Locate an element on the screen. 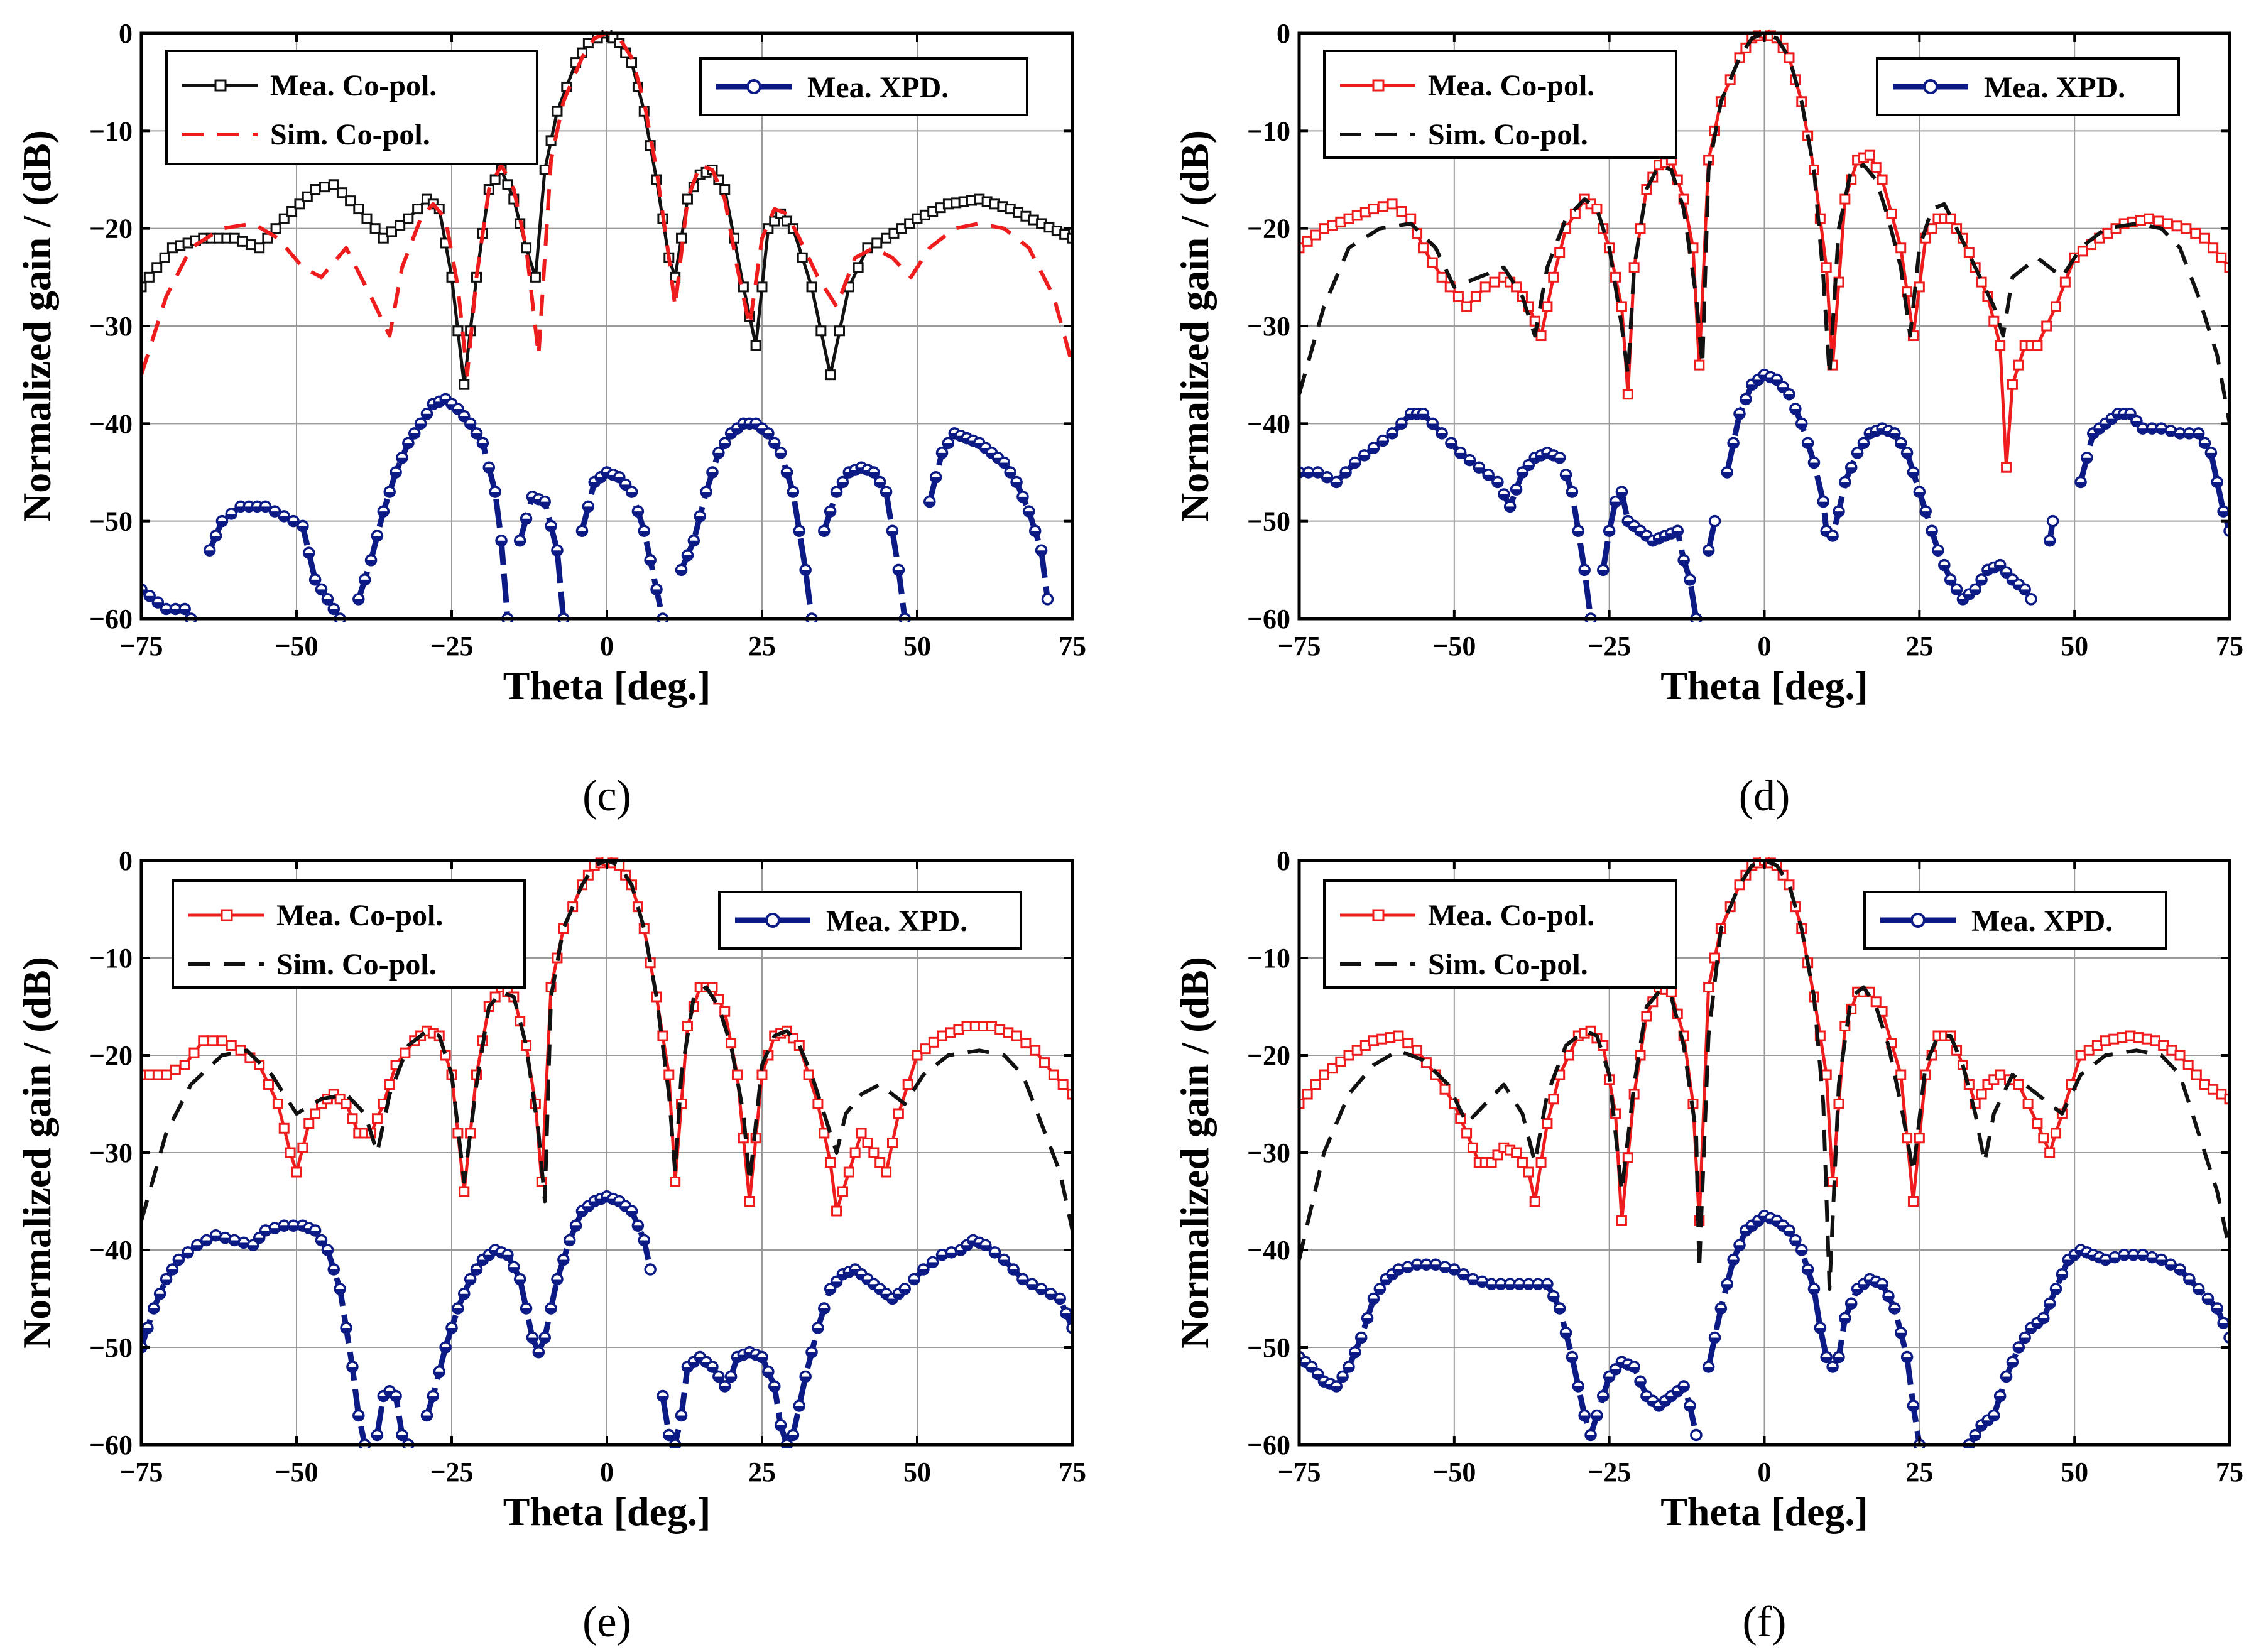 The image size is (2261, 1652). series-sim-co-pol- is located at coordinates (1764, 227).